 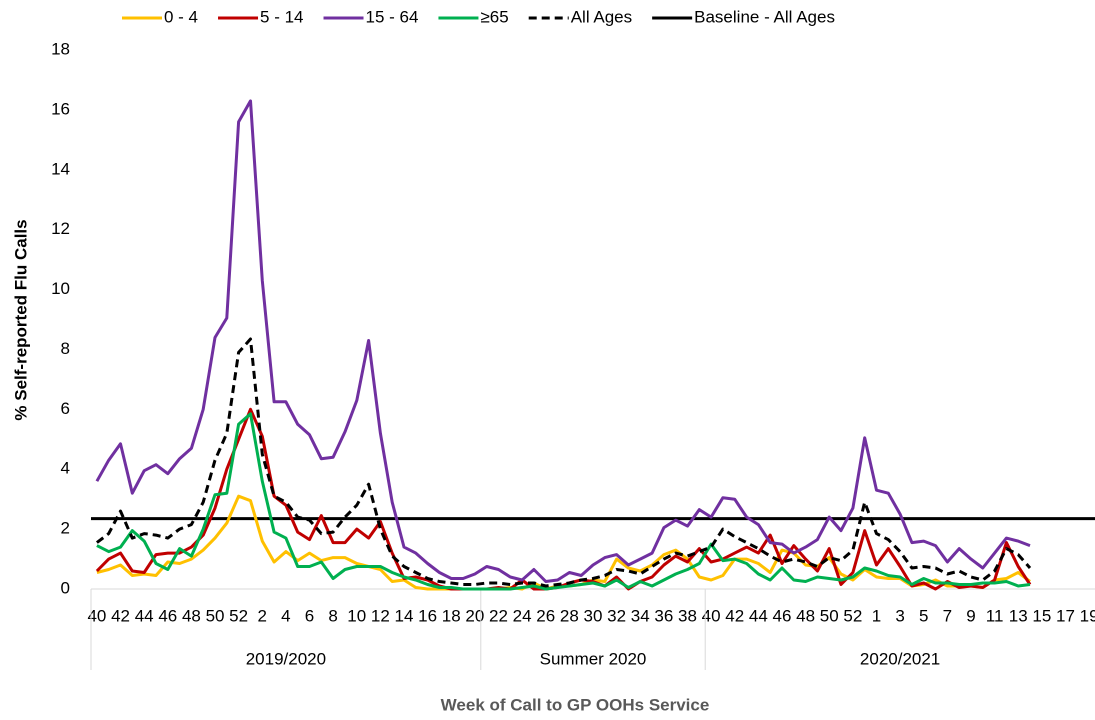 What do you see at coordinates (60, 48) in the screenshot?
I see `y-tick-label: 18` at bounding box center [60, 48].